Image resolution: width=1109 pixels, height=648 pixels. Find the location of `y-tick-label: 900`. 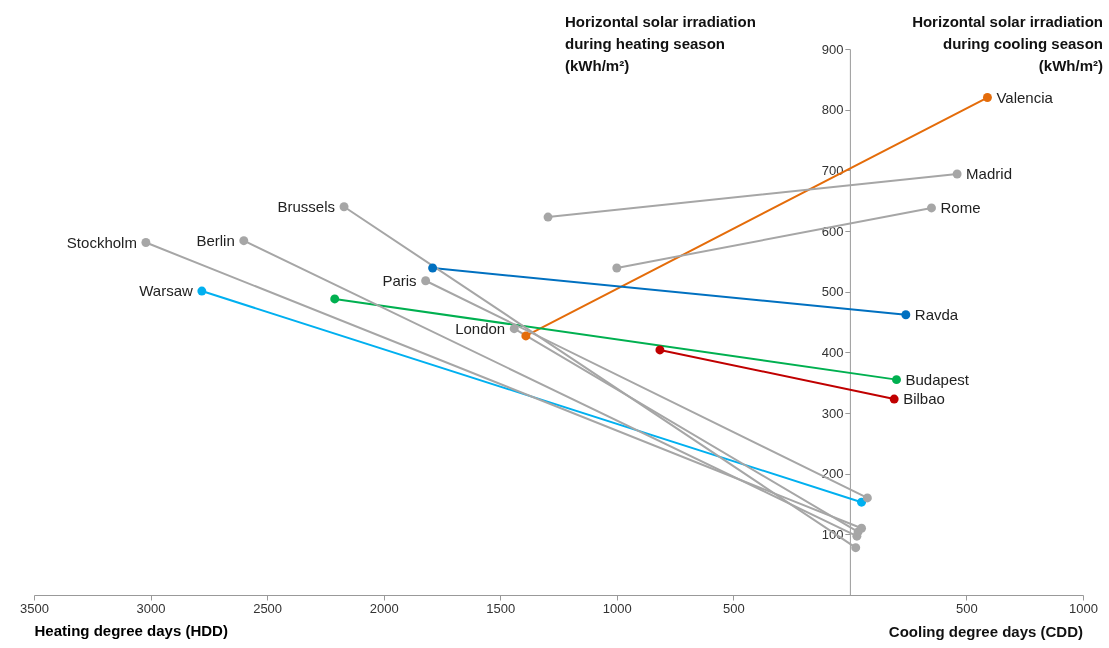

y-tick-label: 900 is located at coordinates (832, 49).